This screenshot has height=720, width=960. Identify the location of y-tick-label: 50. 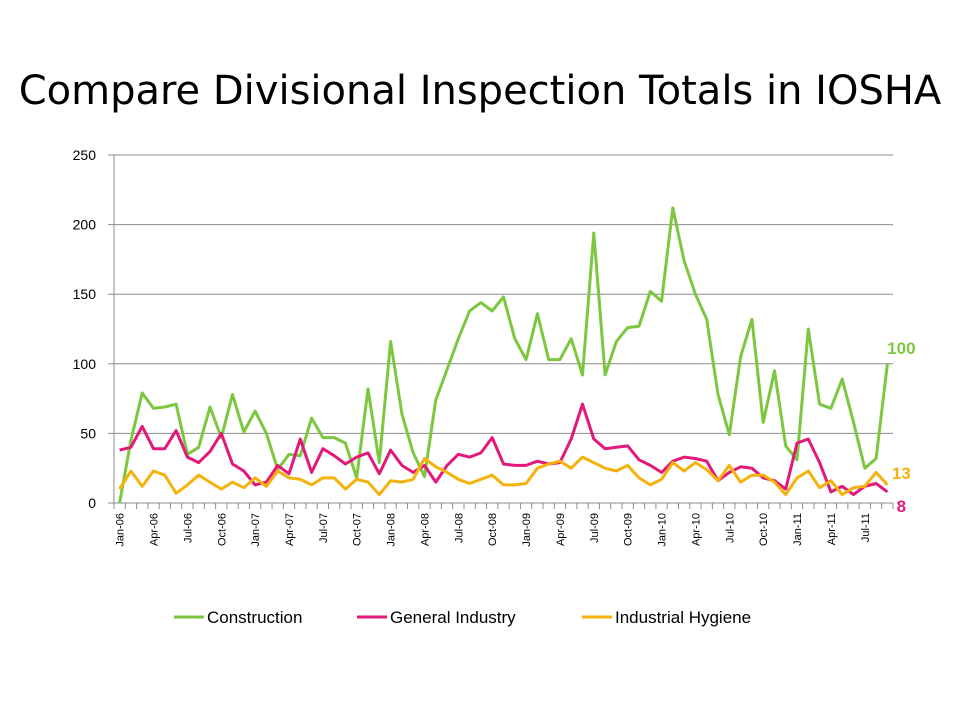
(88, 433).